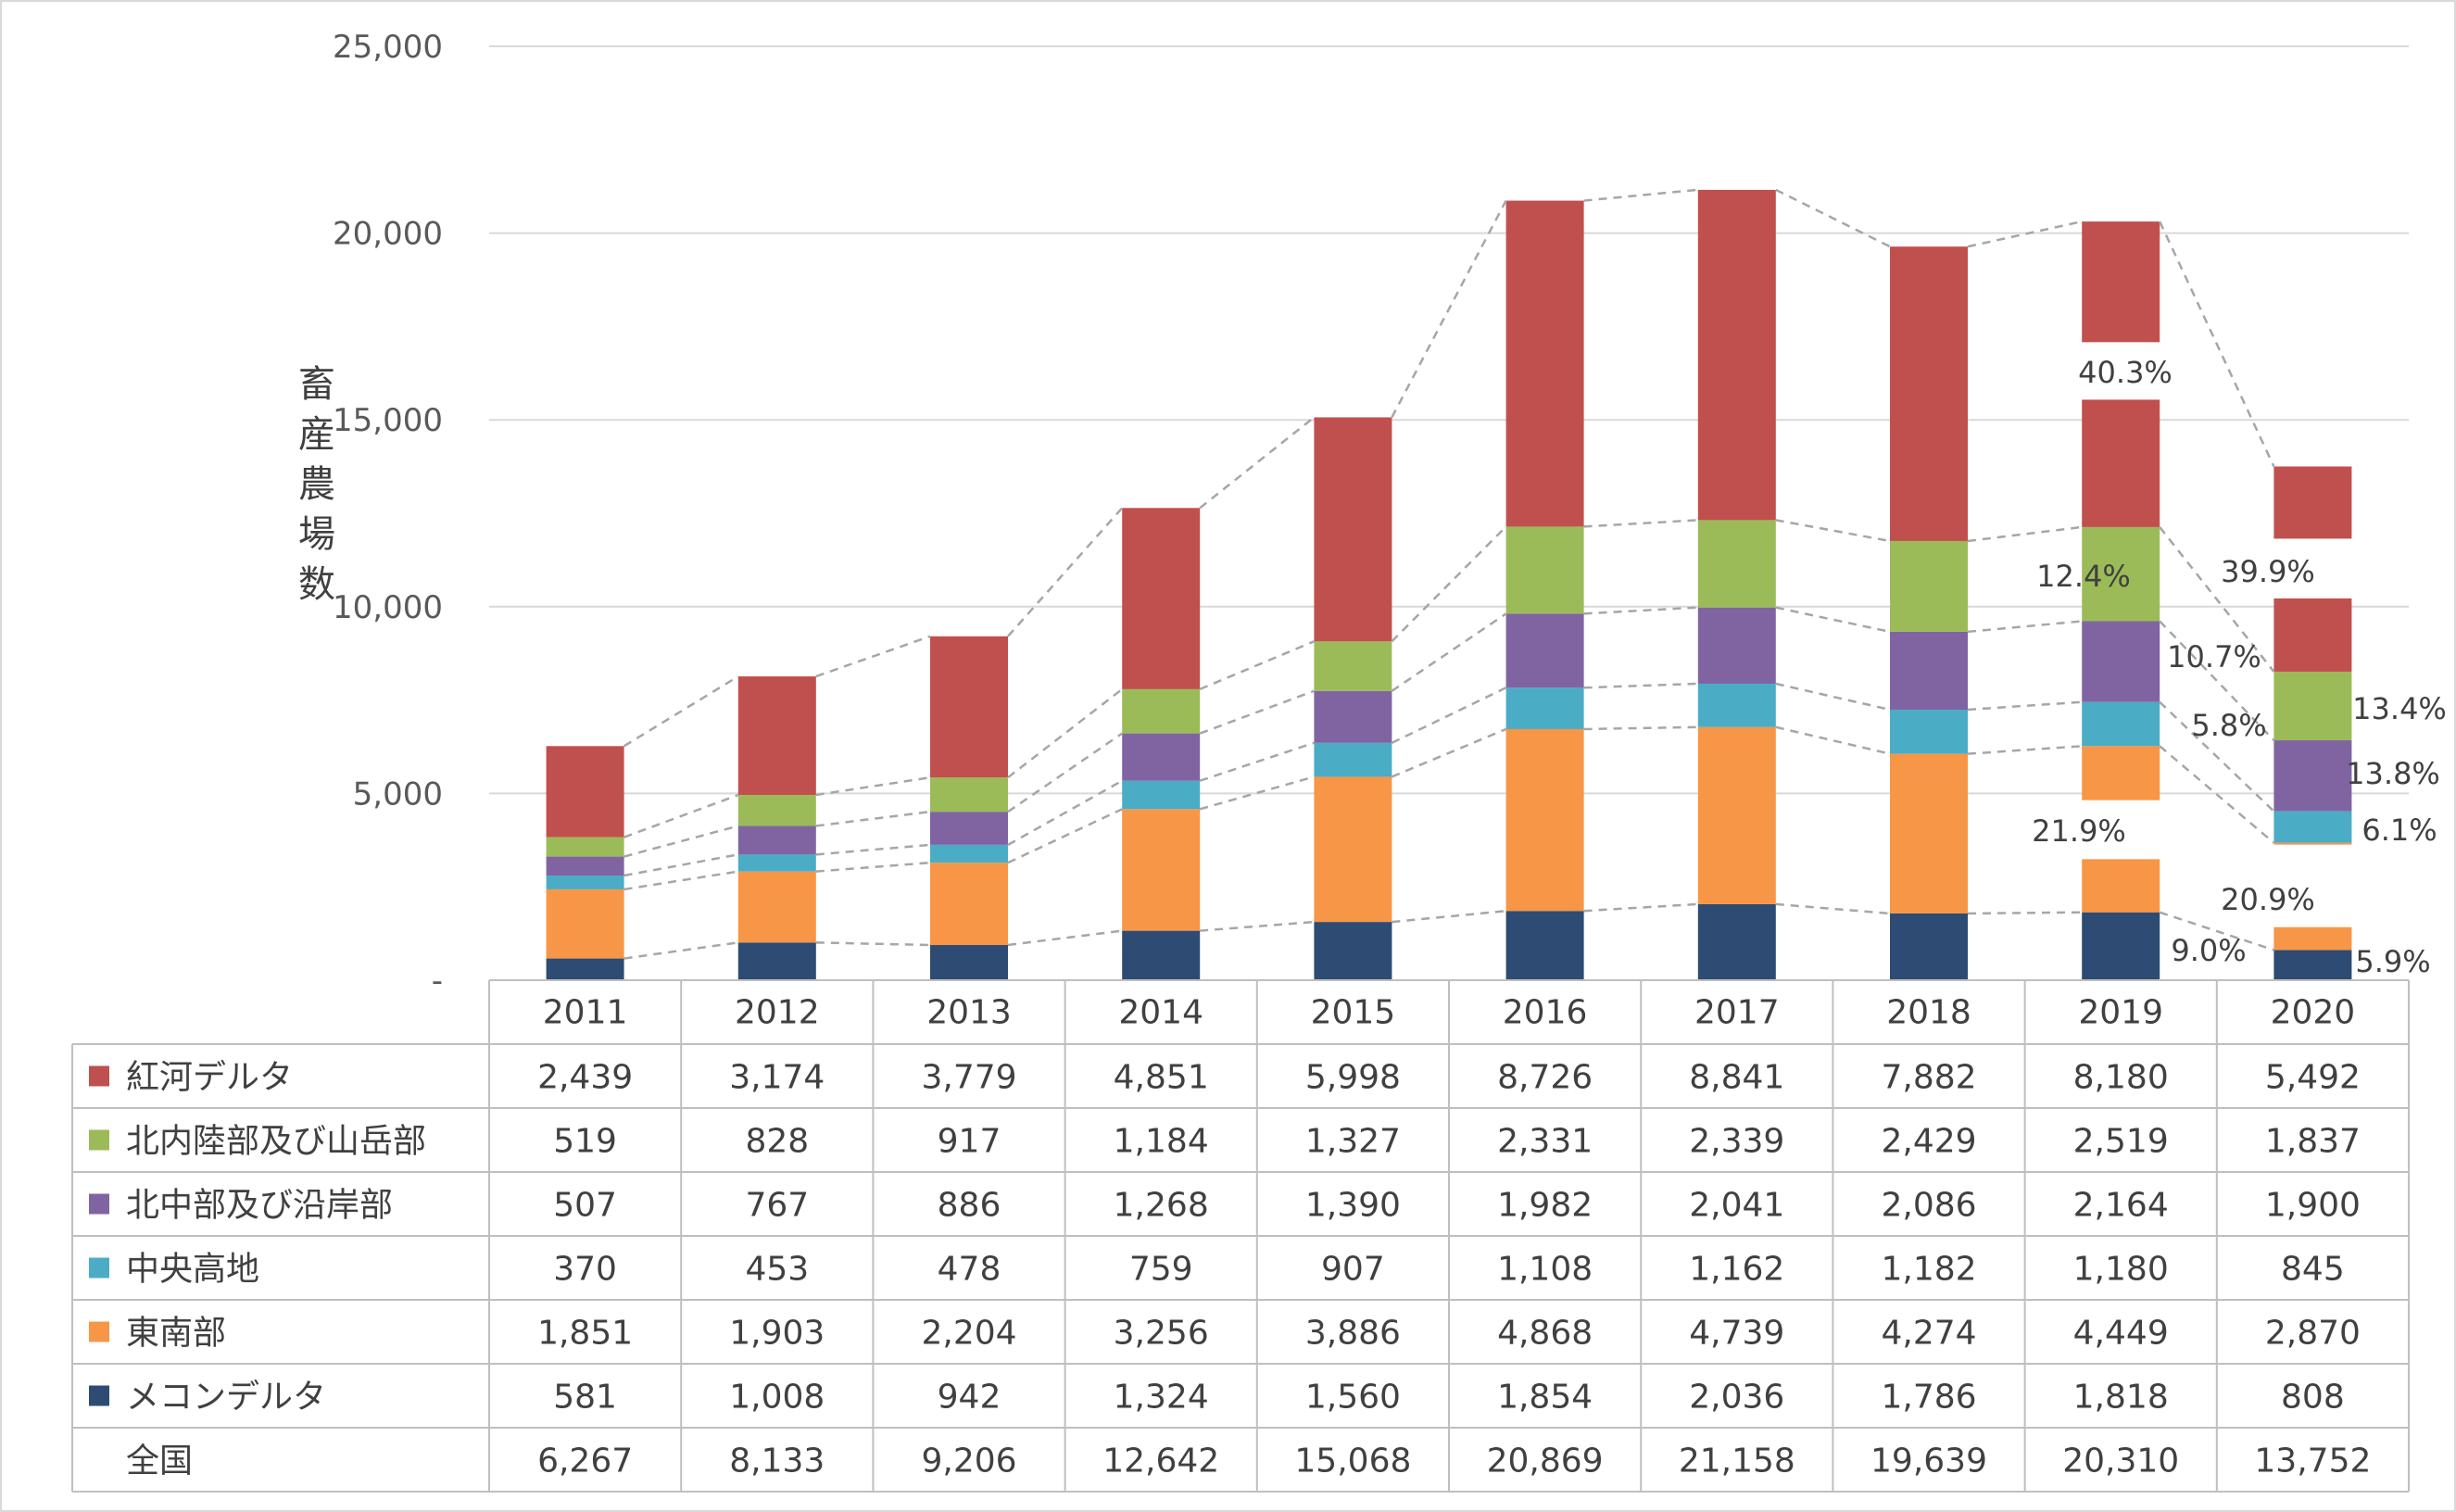 This screenshot has width=2456, height=1512. What do you see at coordinates (1736, 1334) in the screenshot?
I see `table-cell: 4,739` at bounding box center [1736, 1334].